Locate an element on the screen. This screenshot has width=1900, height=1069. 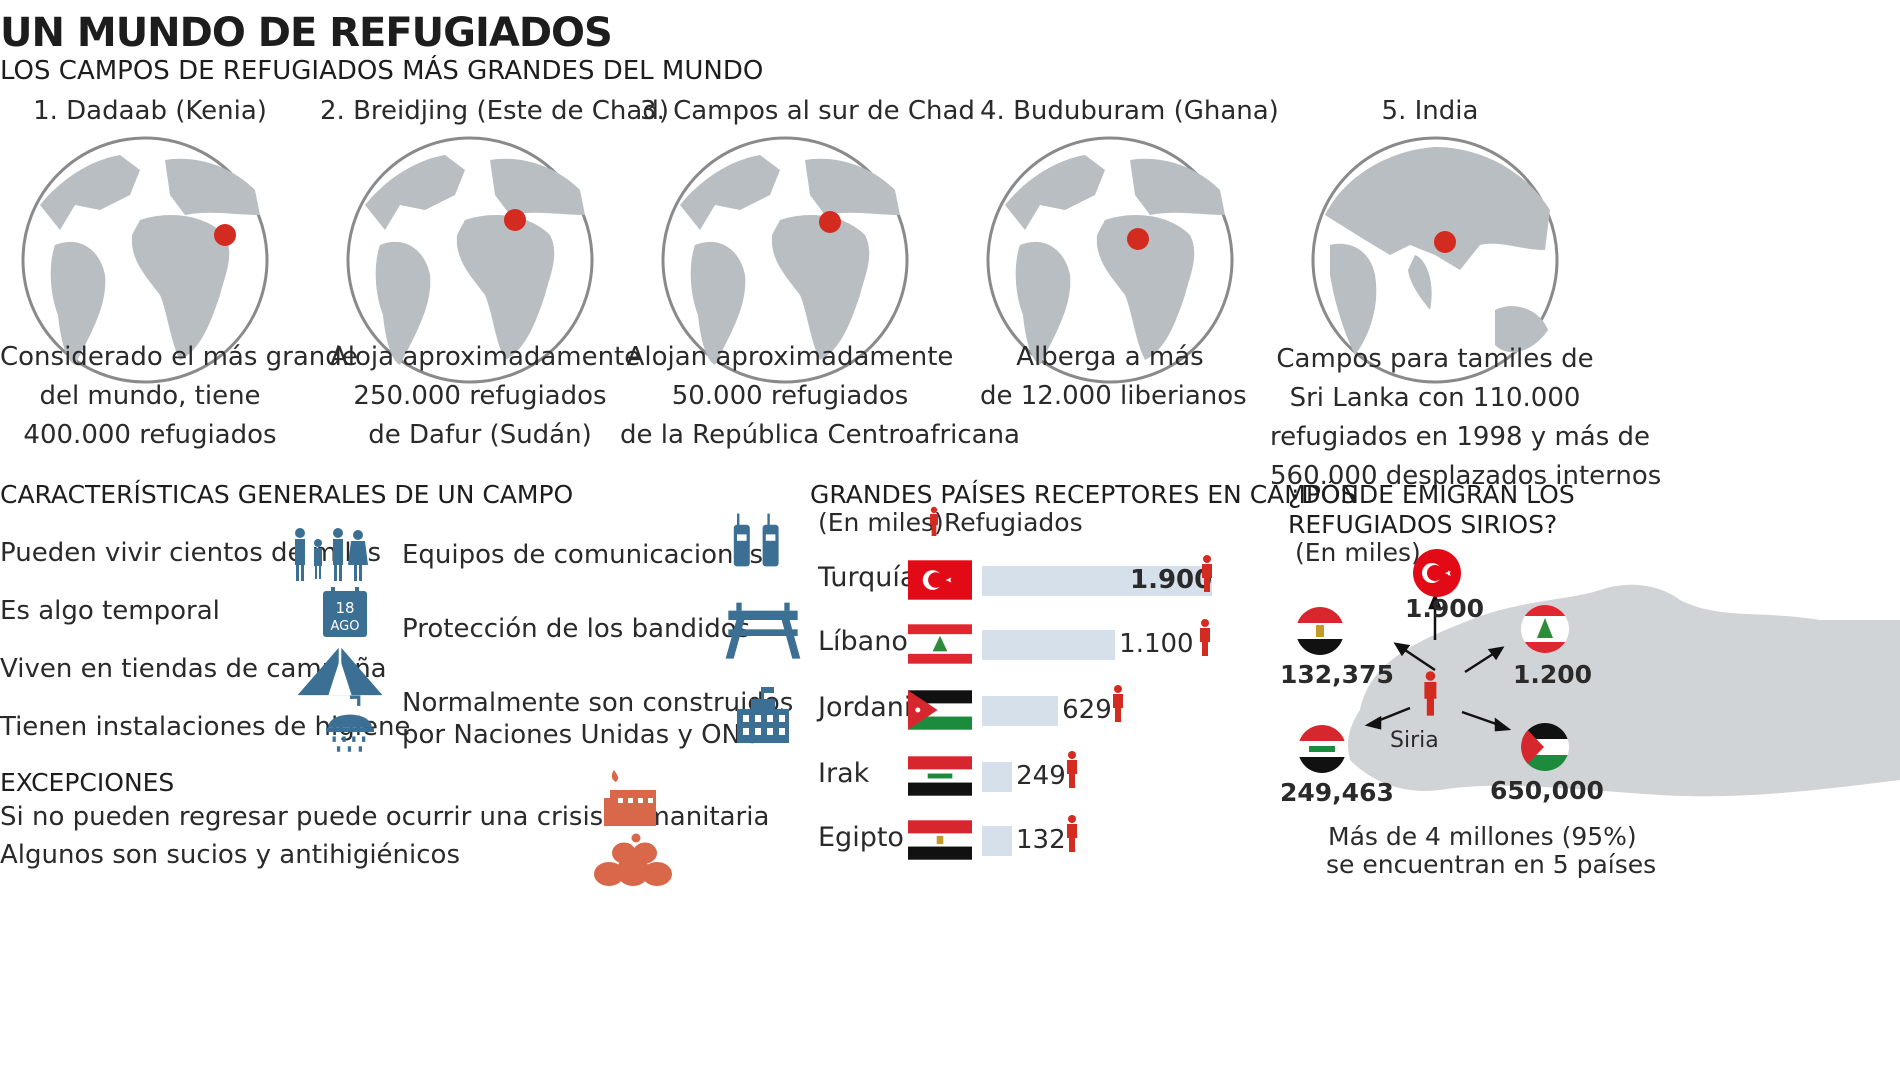
globe-map-india is located at coordinates (1435, 260).